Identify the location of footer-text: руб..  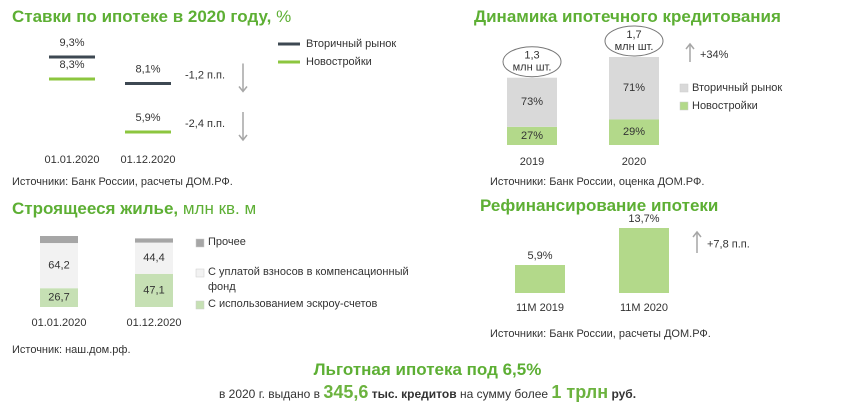
(624, 394).